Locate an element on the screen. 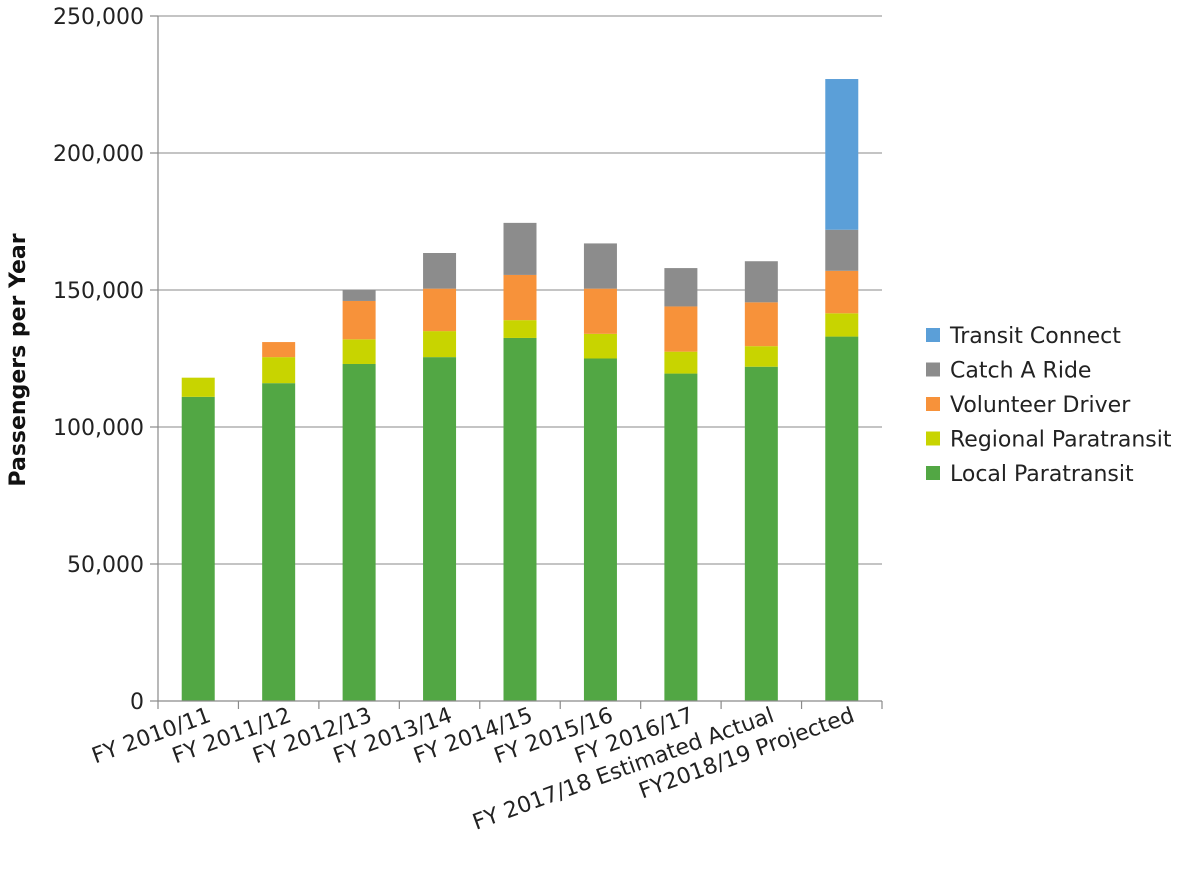 Image resolution: width=1184 pixels, height=869 pixels. legend-label: Volunteer Driver is located at coordinates (1040, 405).